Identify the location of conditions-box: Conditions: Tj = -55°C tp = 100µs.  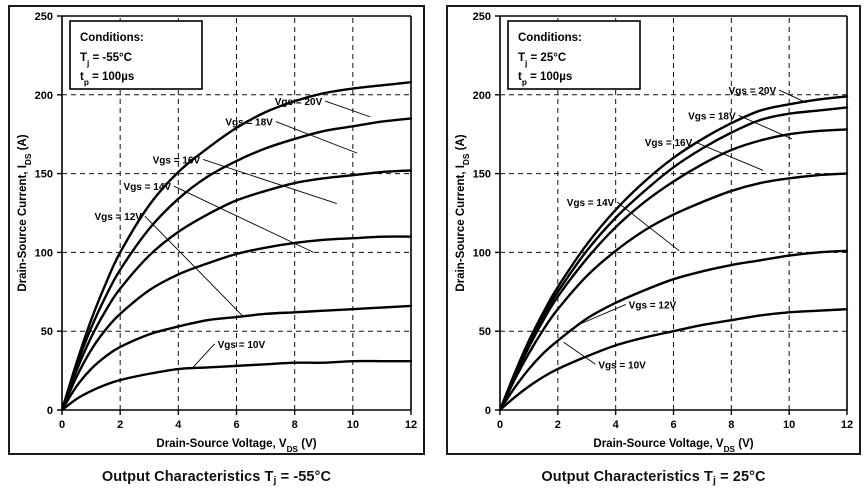
(136, 55).